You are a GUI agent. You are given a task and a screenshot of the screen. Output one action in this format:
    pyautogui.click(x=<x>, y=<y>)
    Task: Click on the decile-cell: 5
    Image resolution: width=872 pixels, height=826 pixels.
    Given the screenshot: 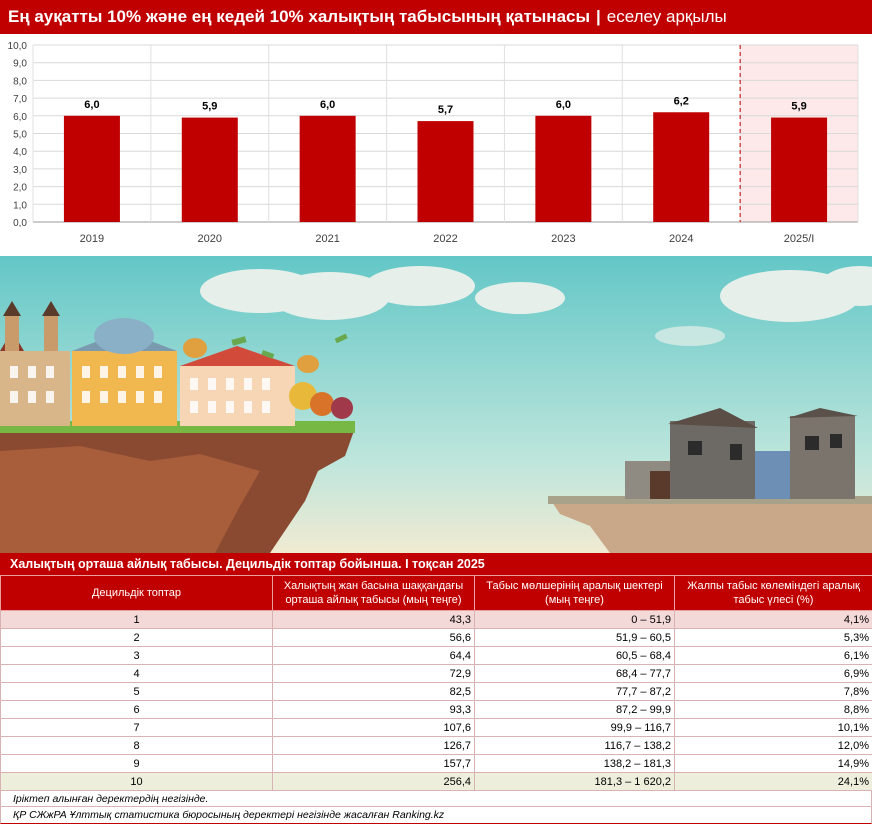 What is the action you would take?
    pyautogui.click(x=136, y=691)
    